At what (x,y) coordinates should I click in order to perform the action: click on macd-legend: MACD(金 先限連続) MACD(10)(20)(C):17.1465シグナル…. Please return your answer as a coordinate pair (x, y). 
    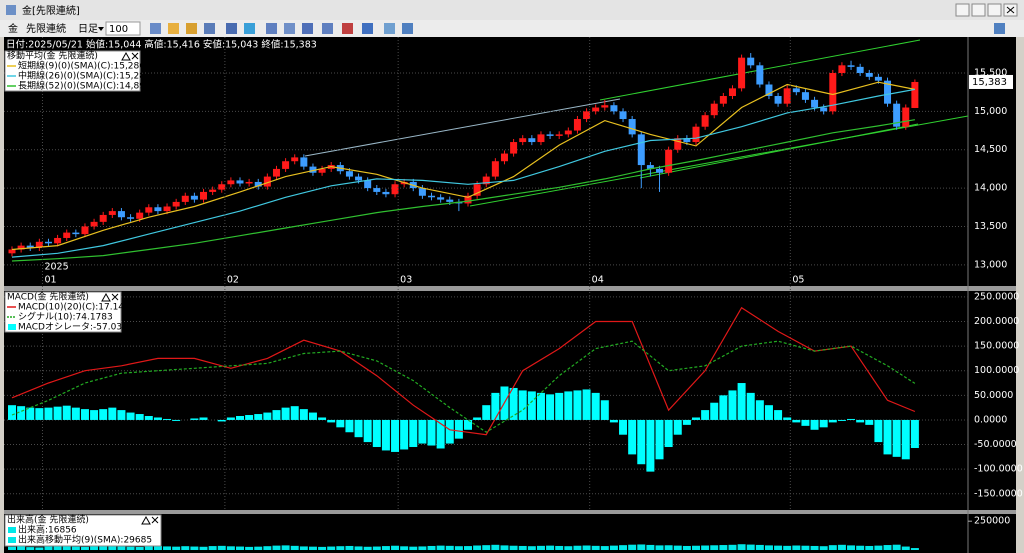
    Looking at the image, I should click on (69, 312).